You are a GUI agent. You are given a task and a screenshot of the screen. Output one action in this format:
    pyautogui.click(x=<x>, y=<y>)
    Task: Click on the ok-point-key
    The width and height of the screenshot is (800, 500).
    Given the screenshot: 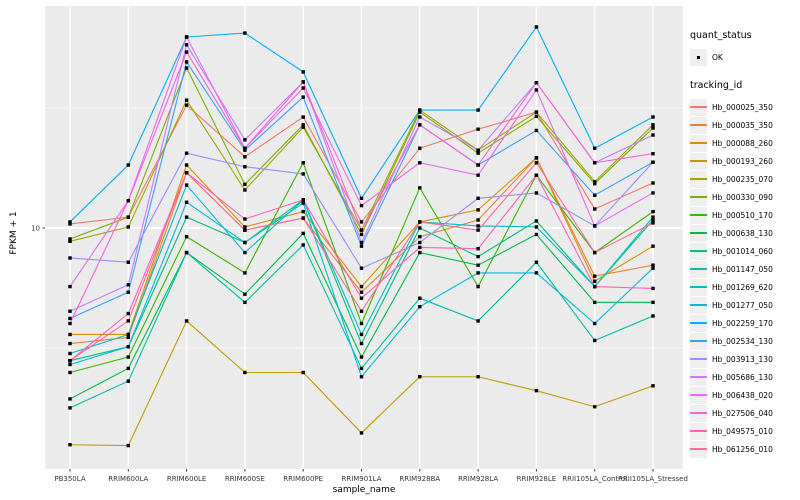 What is the action you would take?
    pyautogui.click(x=698, y=57)
    